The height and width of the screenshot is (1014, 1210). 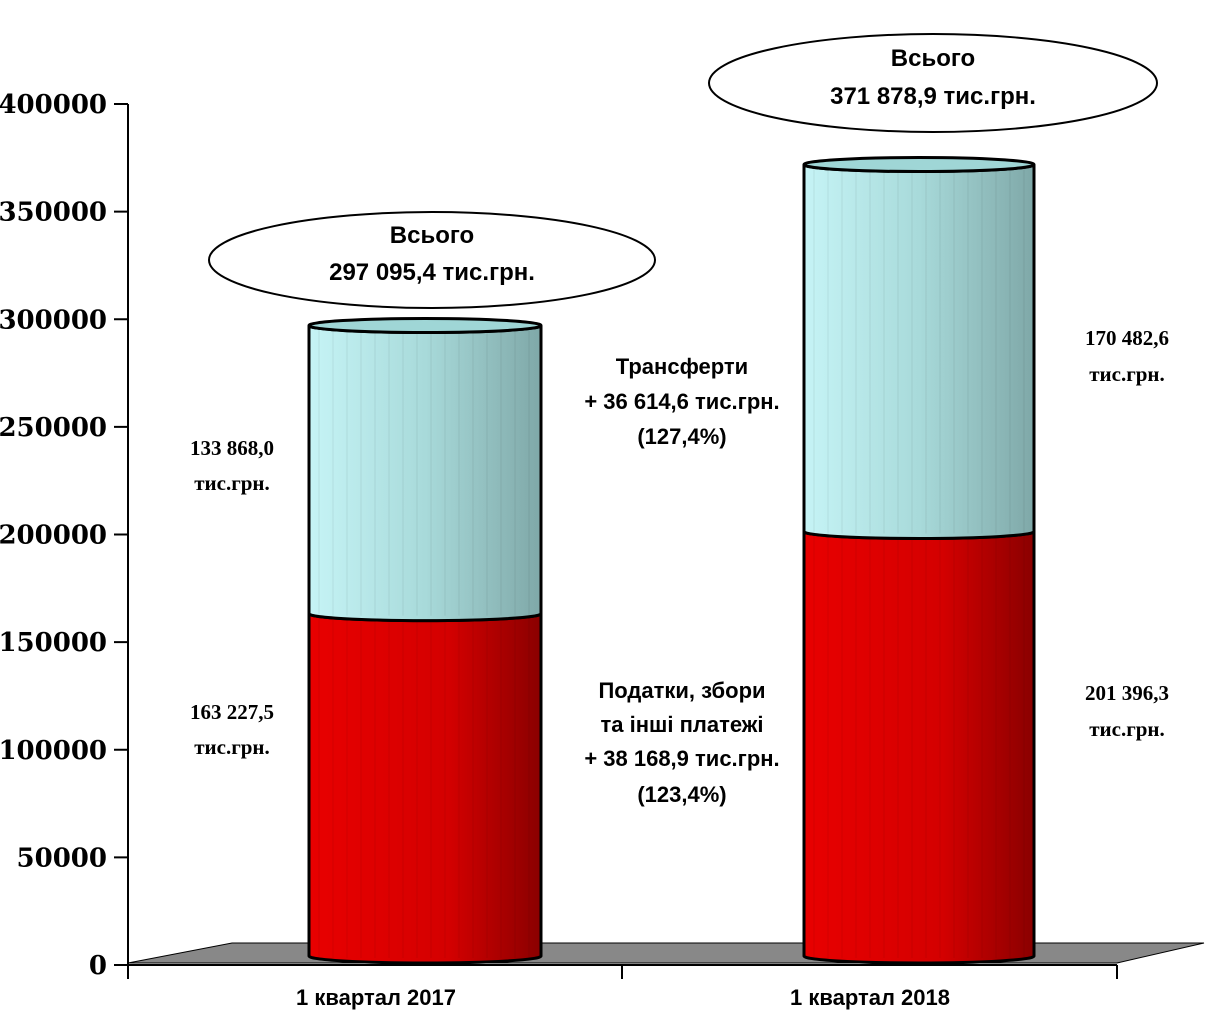 I want to click on x-category-label: 1 квартал 2017, so click(x=376, y=997).